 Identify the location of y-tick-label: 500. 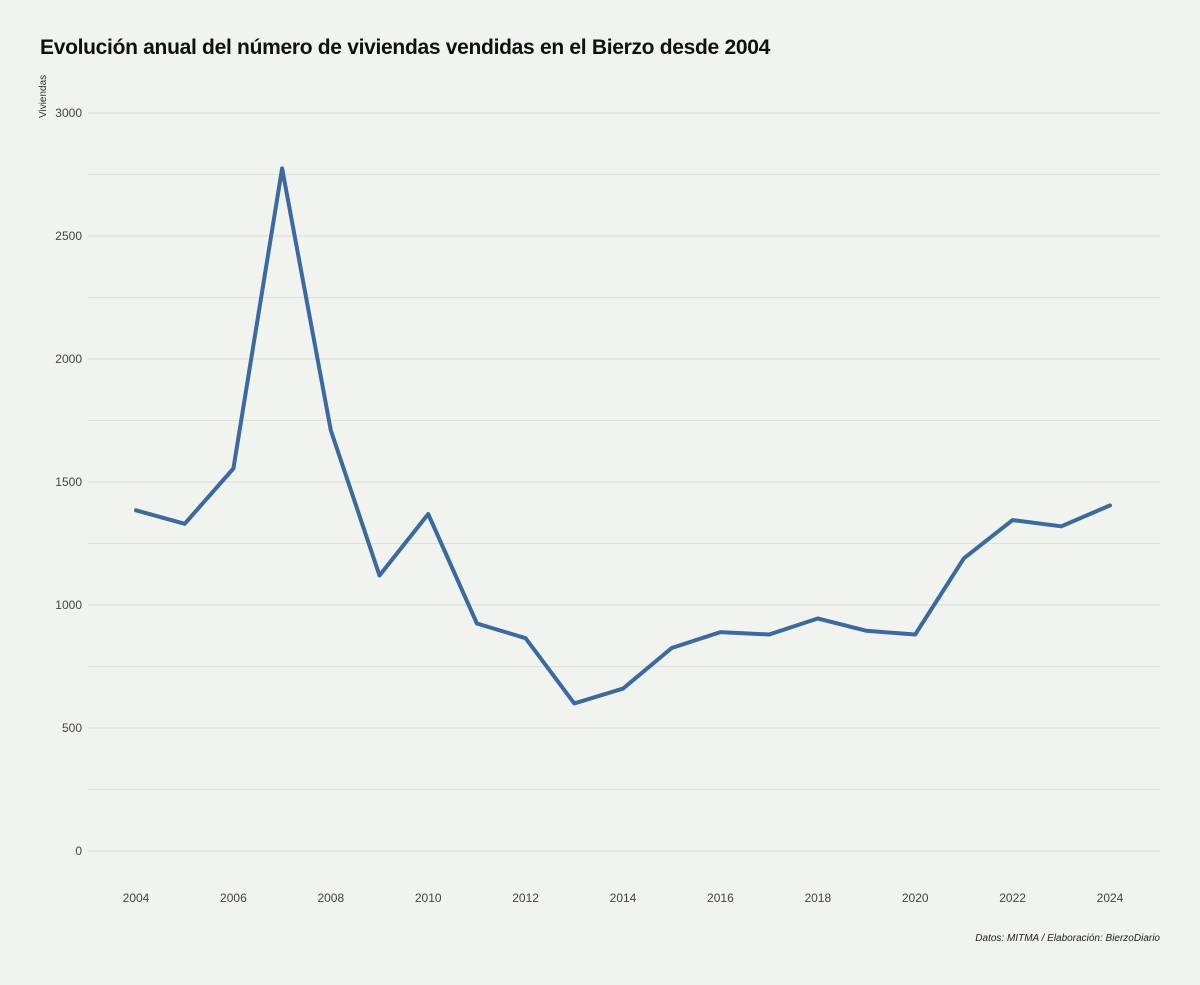
(72, 728).